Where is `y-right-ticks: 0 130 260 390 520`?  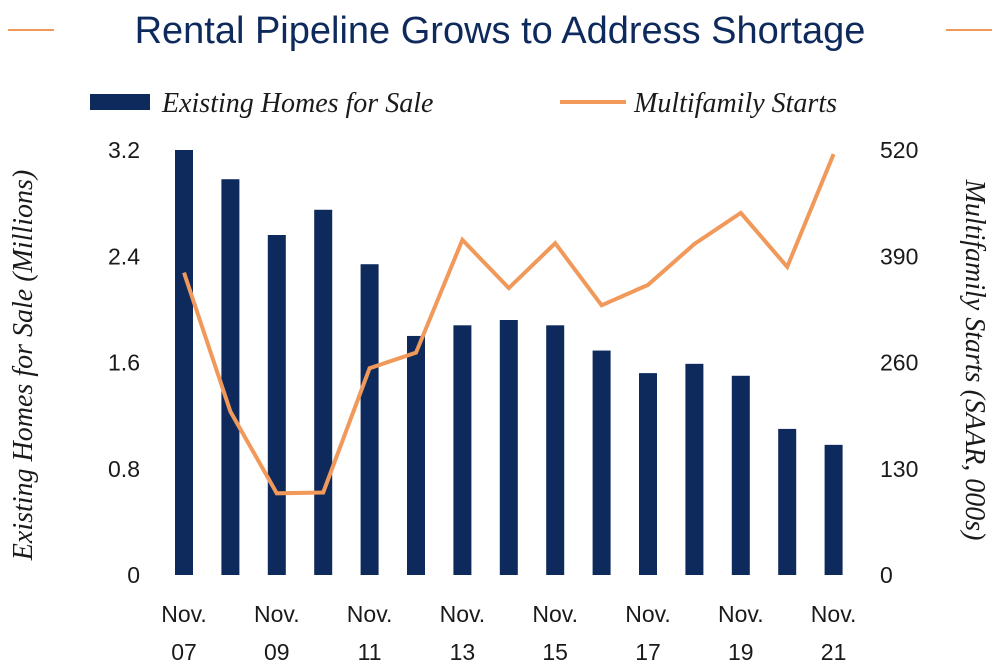
y-right-ticks: 0 130 260 390 520 is located at coordinates (899, 362).